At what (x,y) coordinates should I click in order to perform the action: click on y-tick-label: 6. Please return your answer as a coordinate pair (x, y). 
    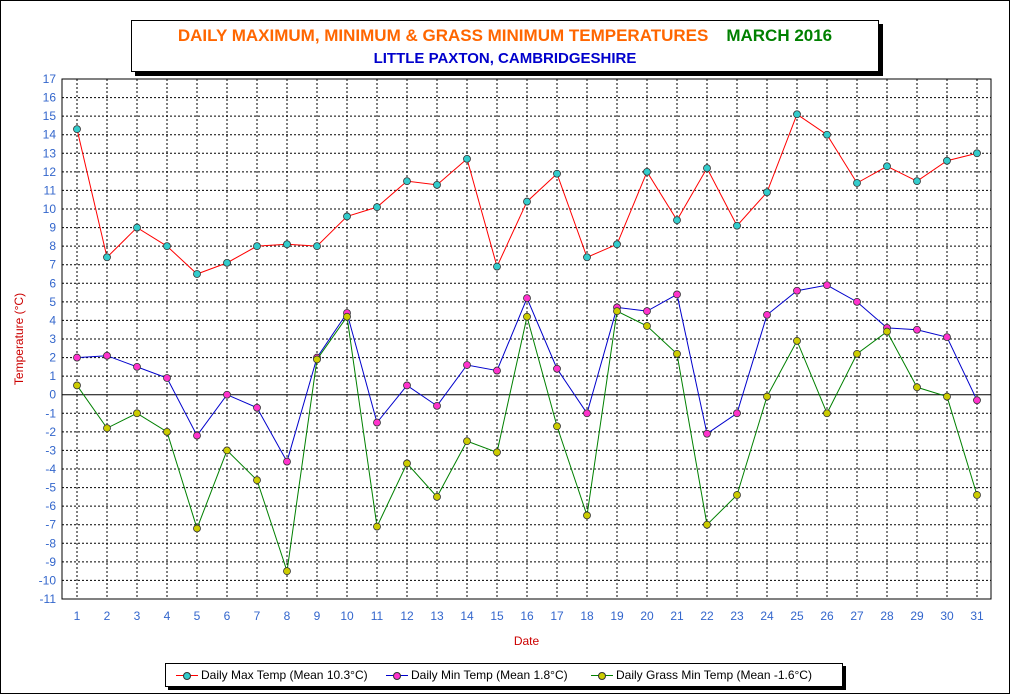
    Looking at the image, I should click on (52, 283).